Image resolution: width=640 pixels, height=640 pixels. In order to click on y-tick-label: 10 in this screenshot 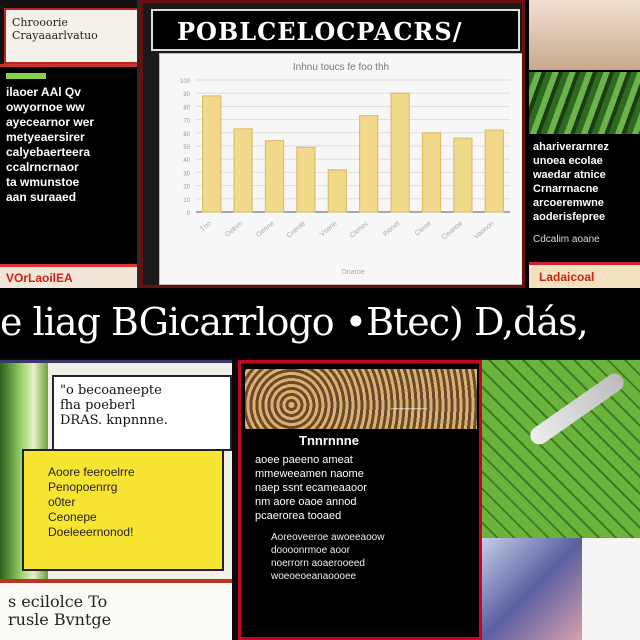, I will do `click(186, 201)`.